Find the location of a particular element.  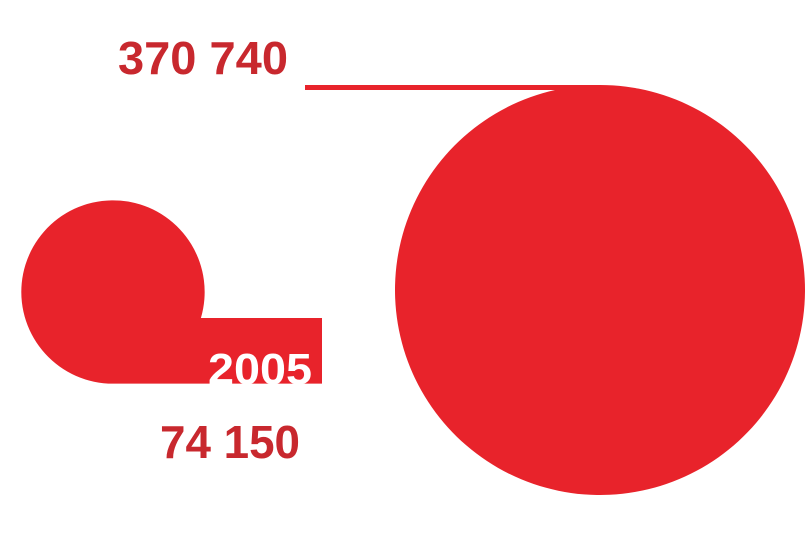

value-label-2015: 370 740 is located at coordinates (203, 58).